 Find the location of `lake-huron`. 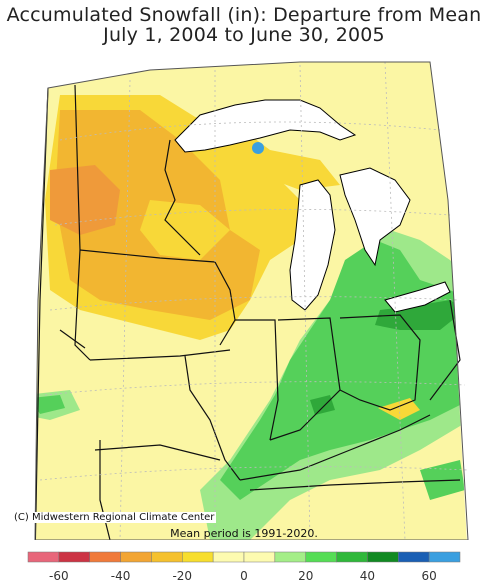

lake-huron is located at coordinates (375, 217).